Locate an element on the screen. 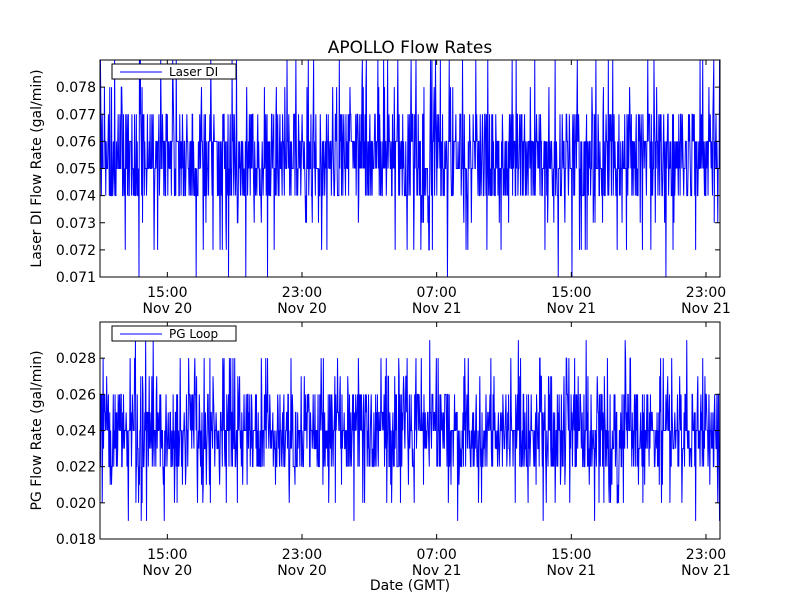 The height and width of the screenshot is (600, 800). y-tick-label: 0.072 is located at coordinates (76, 251).